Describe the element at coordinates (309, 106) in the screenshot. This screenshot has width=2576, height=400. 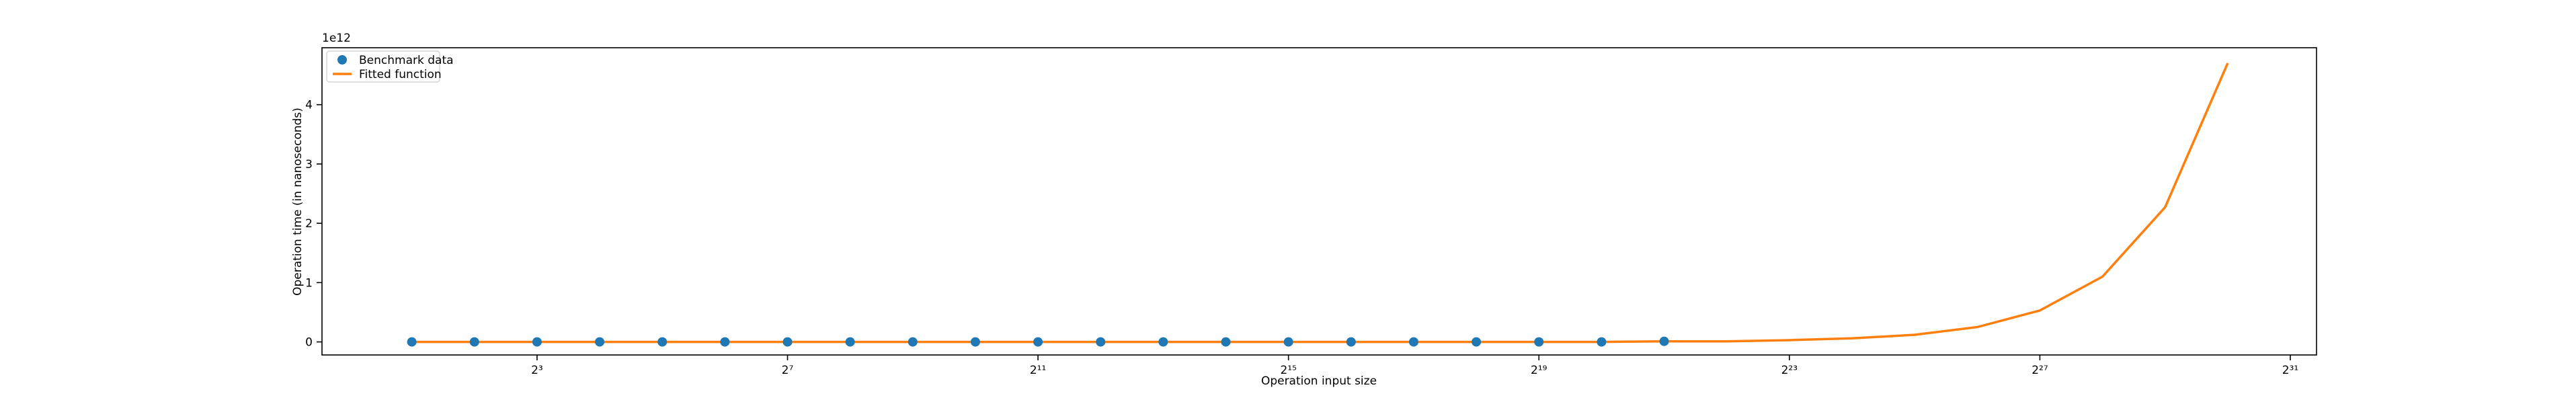
I see `y-tick-label: 4` at that location.